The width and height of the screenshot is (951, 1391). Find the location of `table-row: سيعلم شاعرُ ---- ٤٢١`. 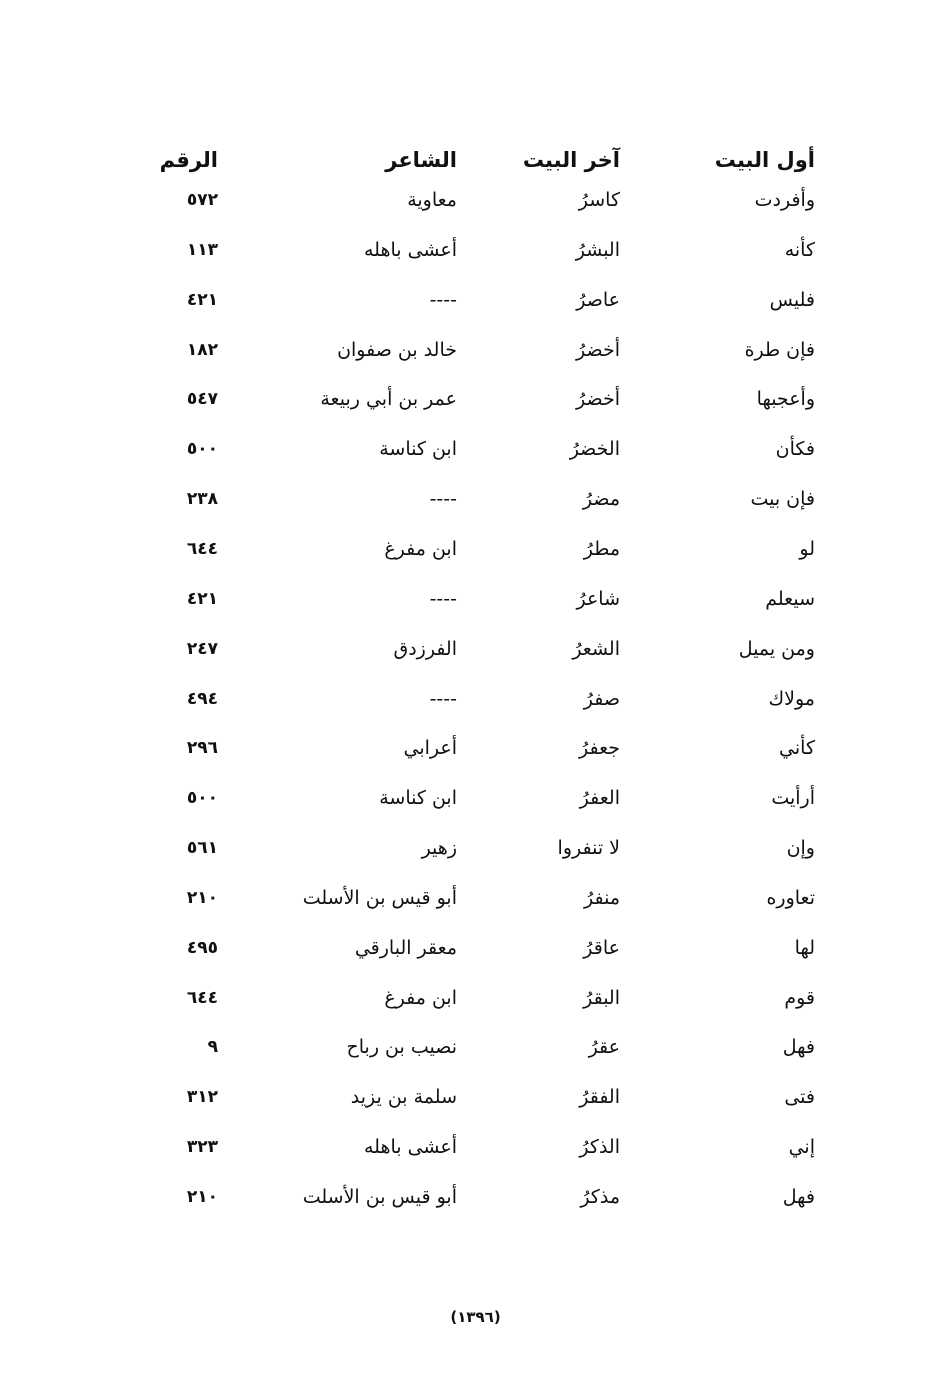

table-row: سيعلم شاعرُ ---- ٤٢١ is located at coordinates (475, 599).